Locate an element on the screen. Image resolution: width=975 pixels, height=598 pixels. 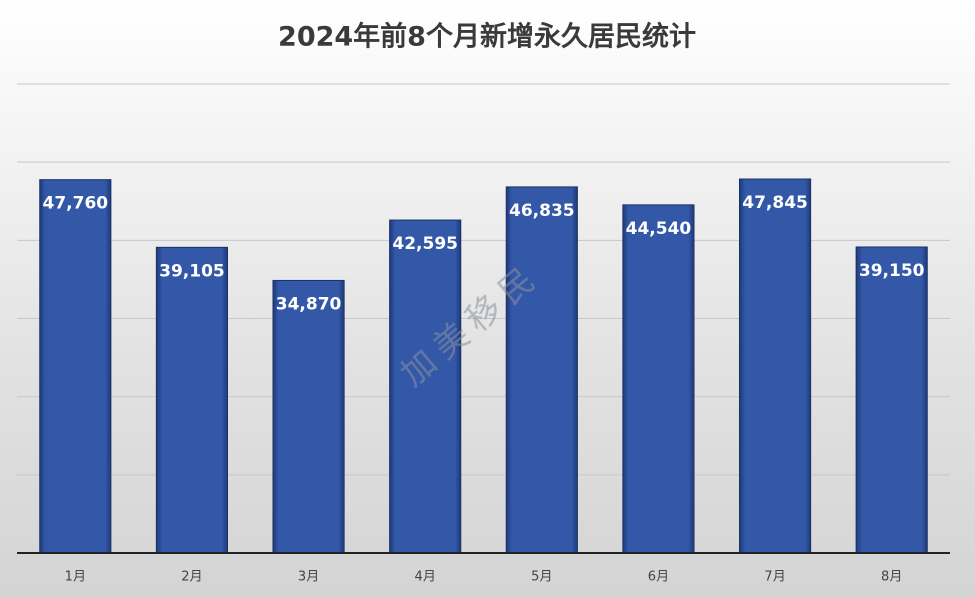
x-tick-label: 5月 is located at coordinates (541, 577).